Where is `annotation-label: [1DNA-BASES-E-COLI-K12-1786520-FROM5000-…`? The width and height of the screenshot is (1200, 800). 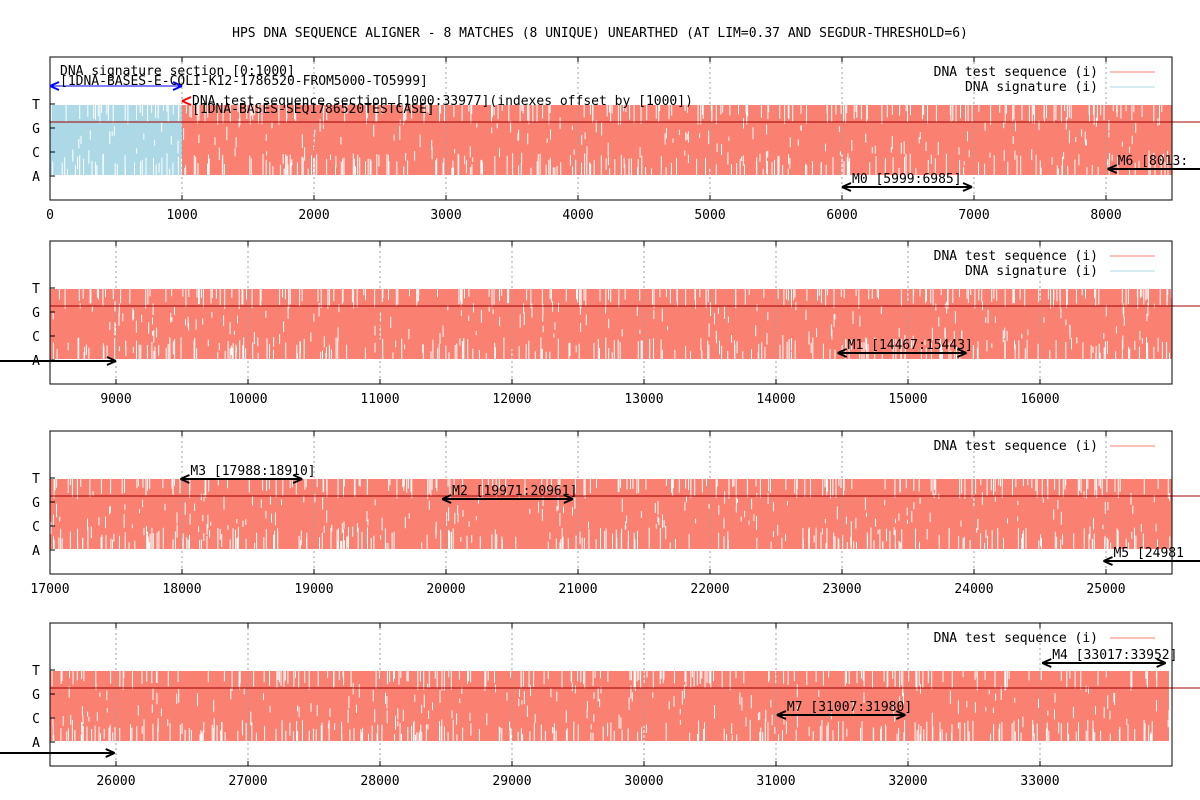
annotation-label: [1DNA-BASES-E-COLI-K12-1786520-FROM5000-… is located at coordinates (244, 81).